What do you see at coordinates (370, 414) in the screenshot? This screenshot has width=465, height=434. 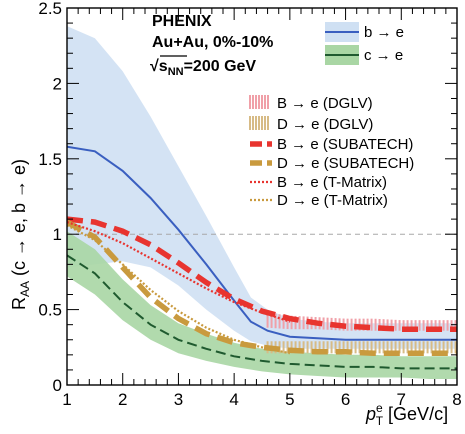 I see `x-axis-title-p: p` at bounding box center [370, 414].